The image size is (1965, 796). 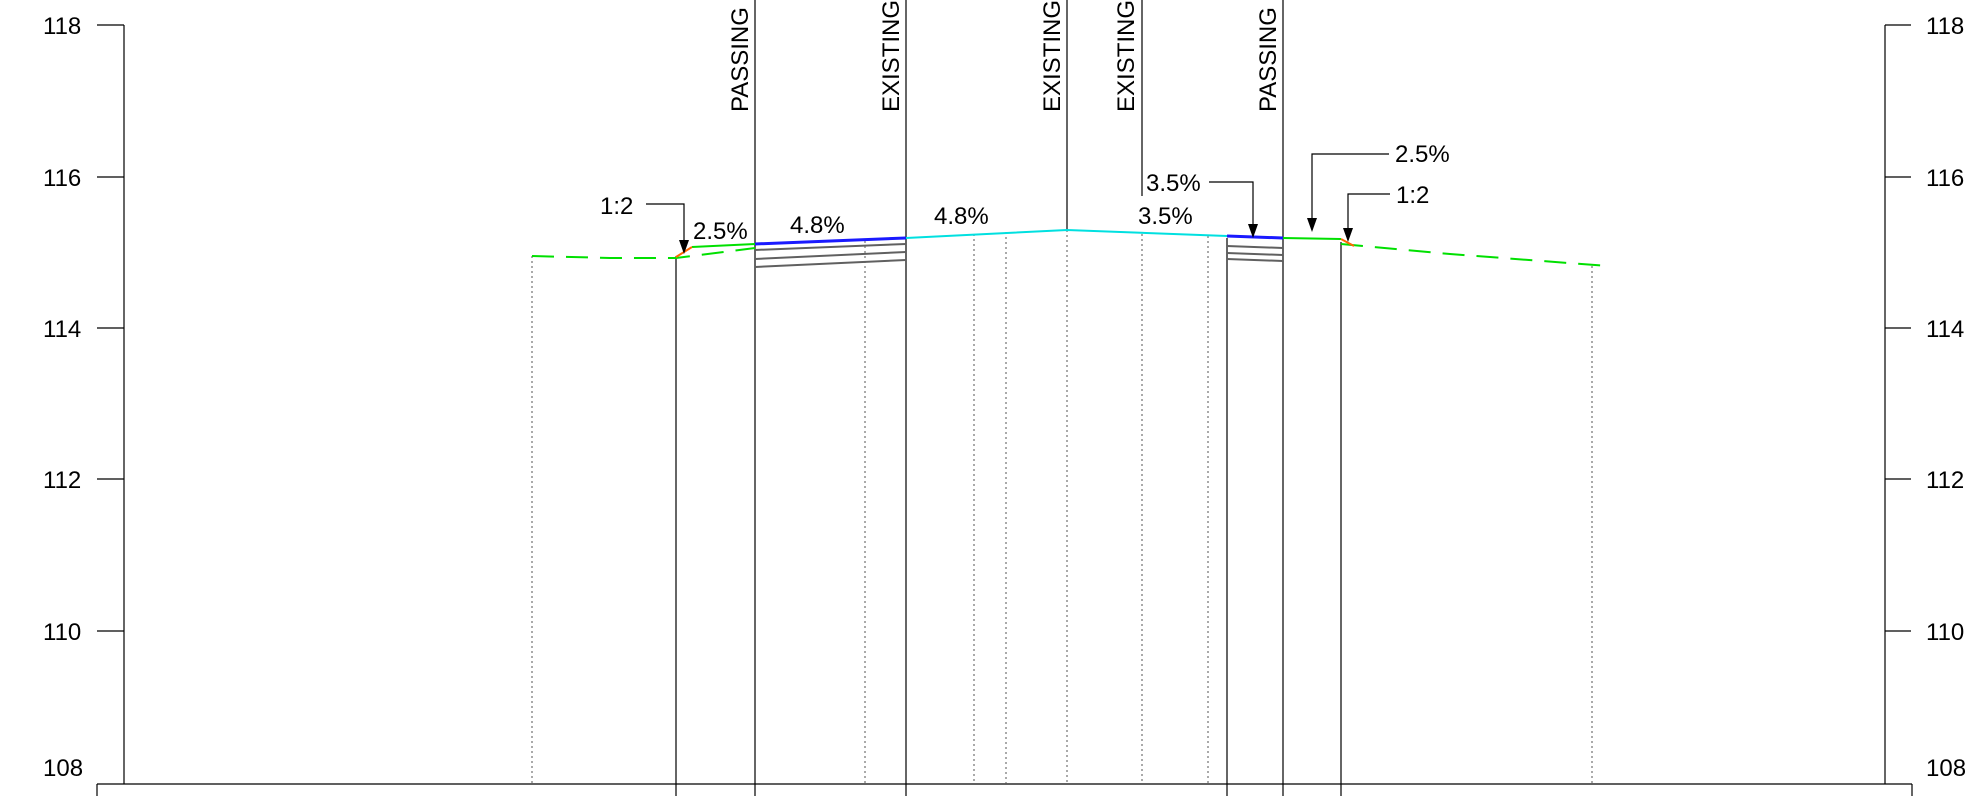 I want to click on leader-right-lane, so click(x=1231, y=202).